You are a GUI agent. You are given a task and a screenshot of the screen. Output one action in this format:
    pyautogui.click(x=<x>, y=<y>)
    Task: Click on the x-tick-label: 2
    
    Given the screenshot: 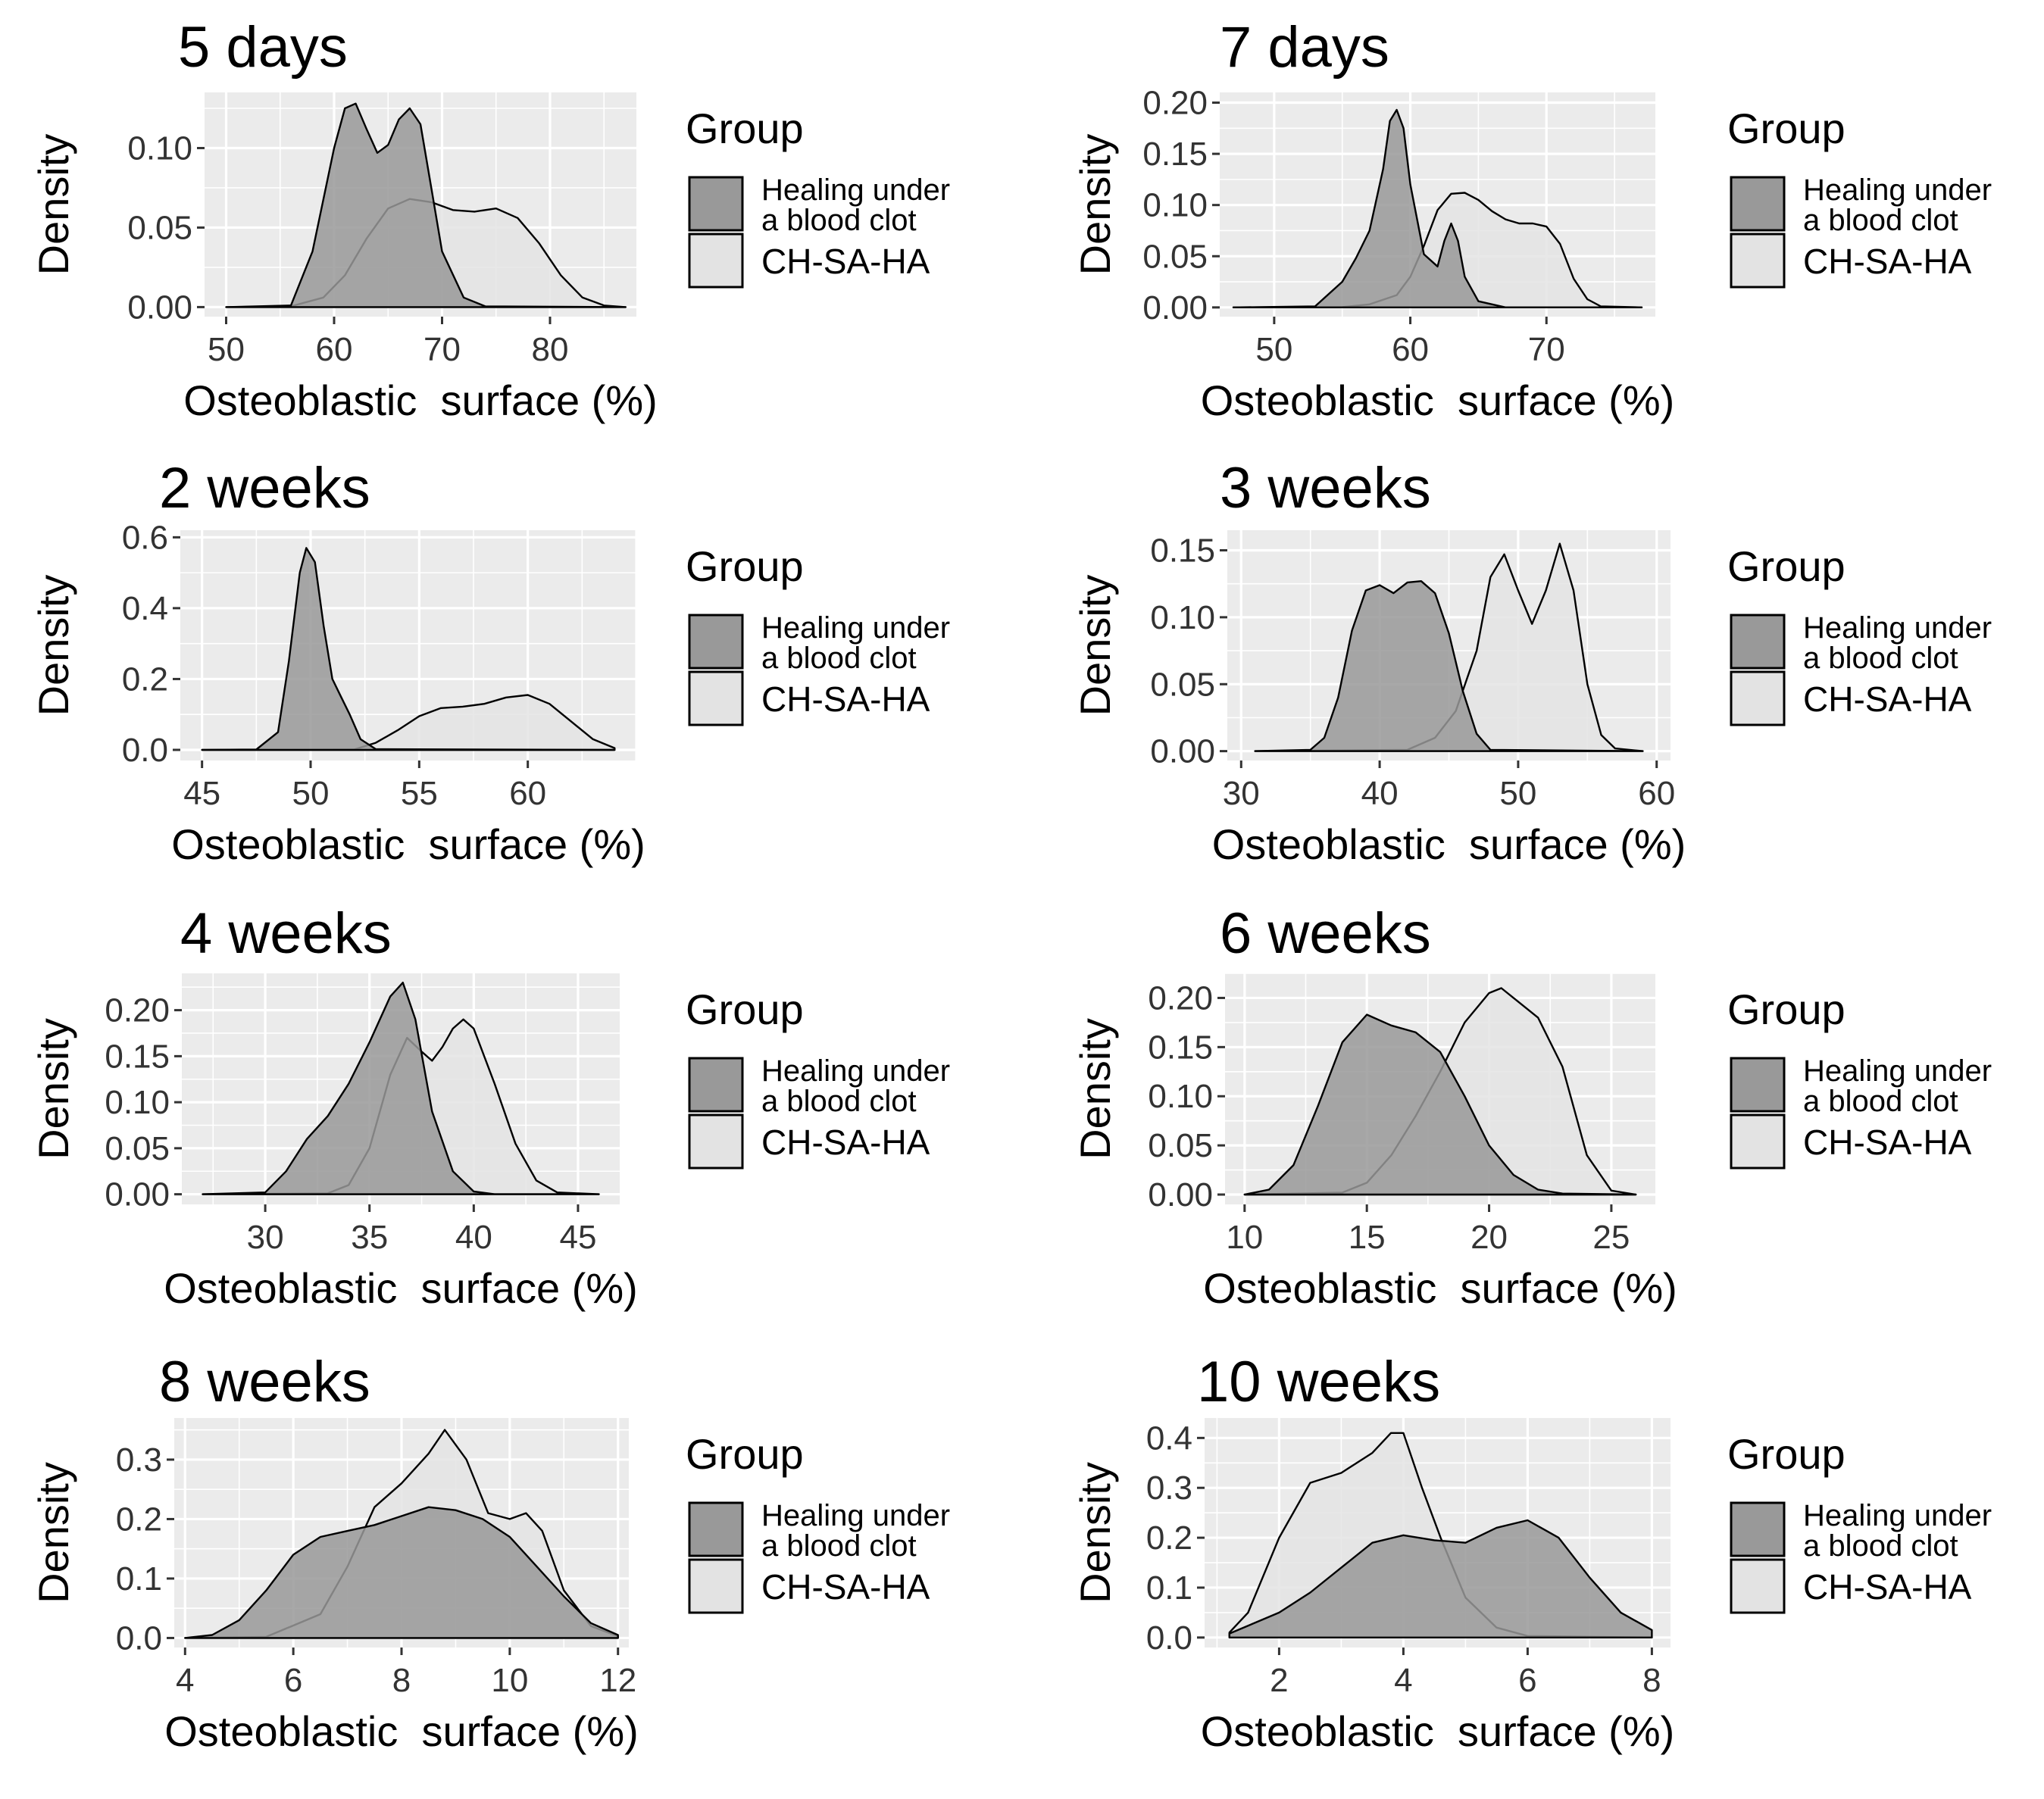 What is the action you would take?
    pyautogui.click(x=1279, y=1680)
    